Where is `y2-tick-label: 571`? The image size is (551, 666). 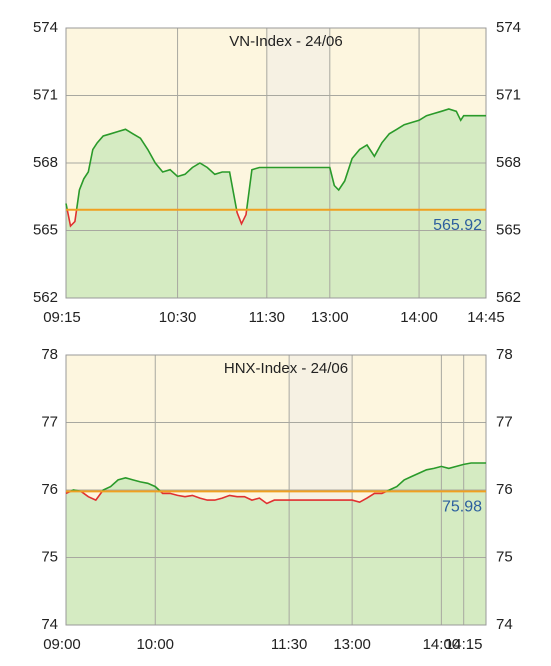
y2-tick-label: 571 is located at coordinates (508, 94).